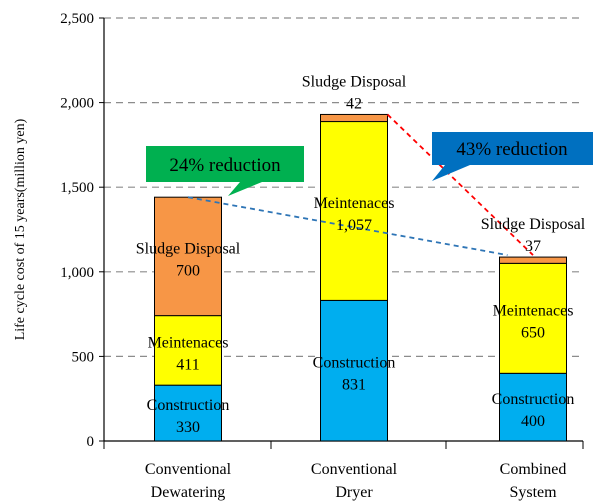 The height and width of the screenshot is (504, 597). What do you see at coordinates (77, 188) in the screenshot?
I see `y-tick-label: 1,500` at bounding box center [77, 188].